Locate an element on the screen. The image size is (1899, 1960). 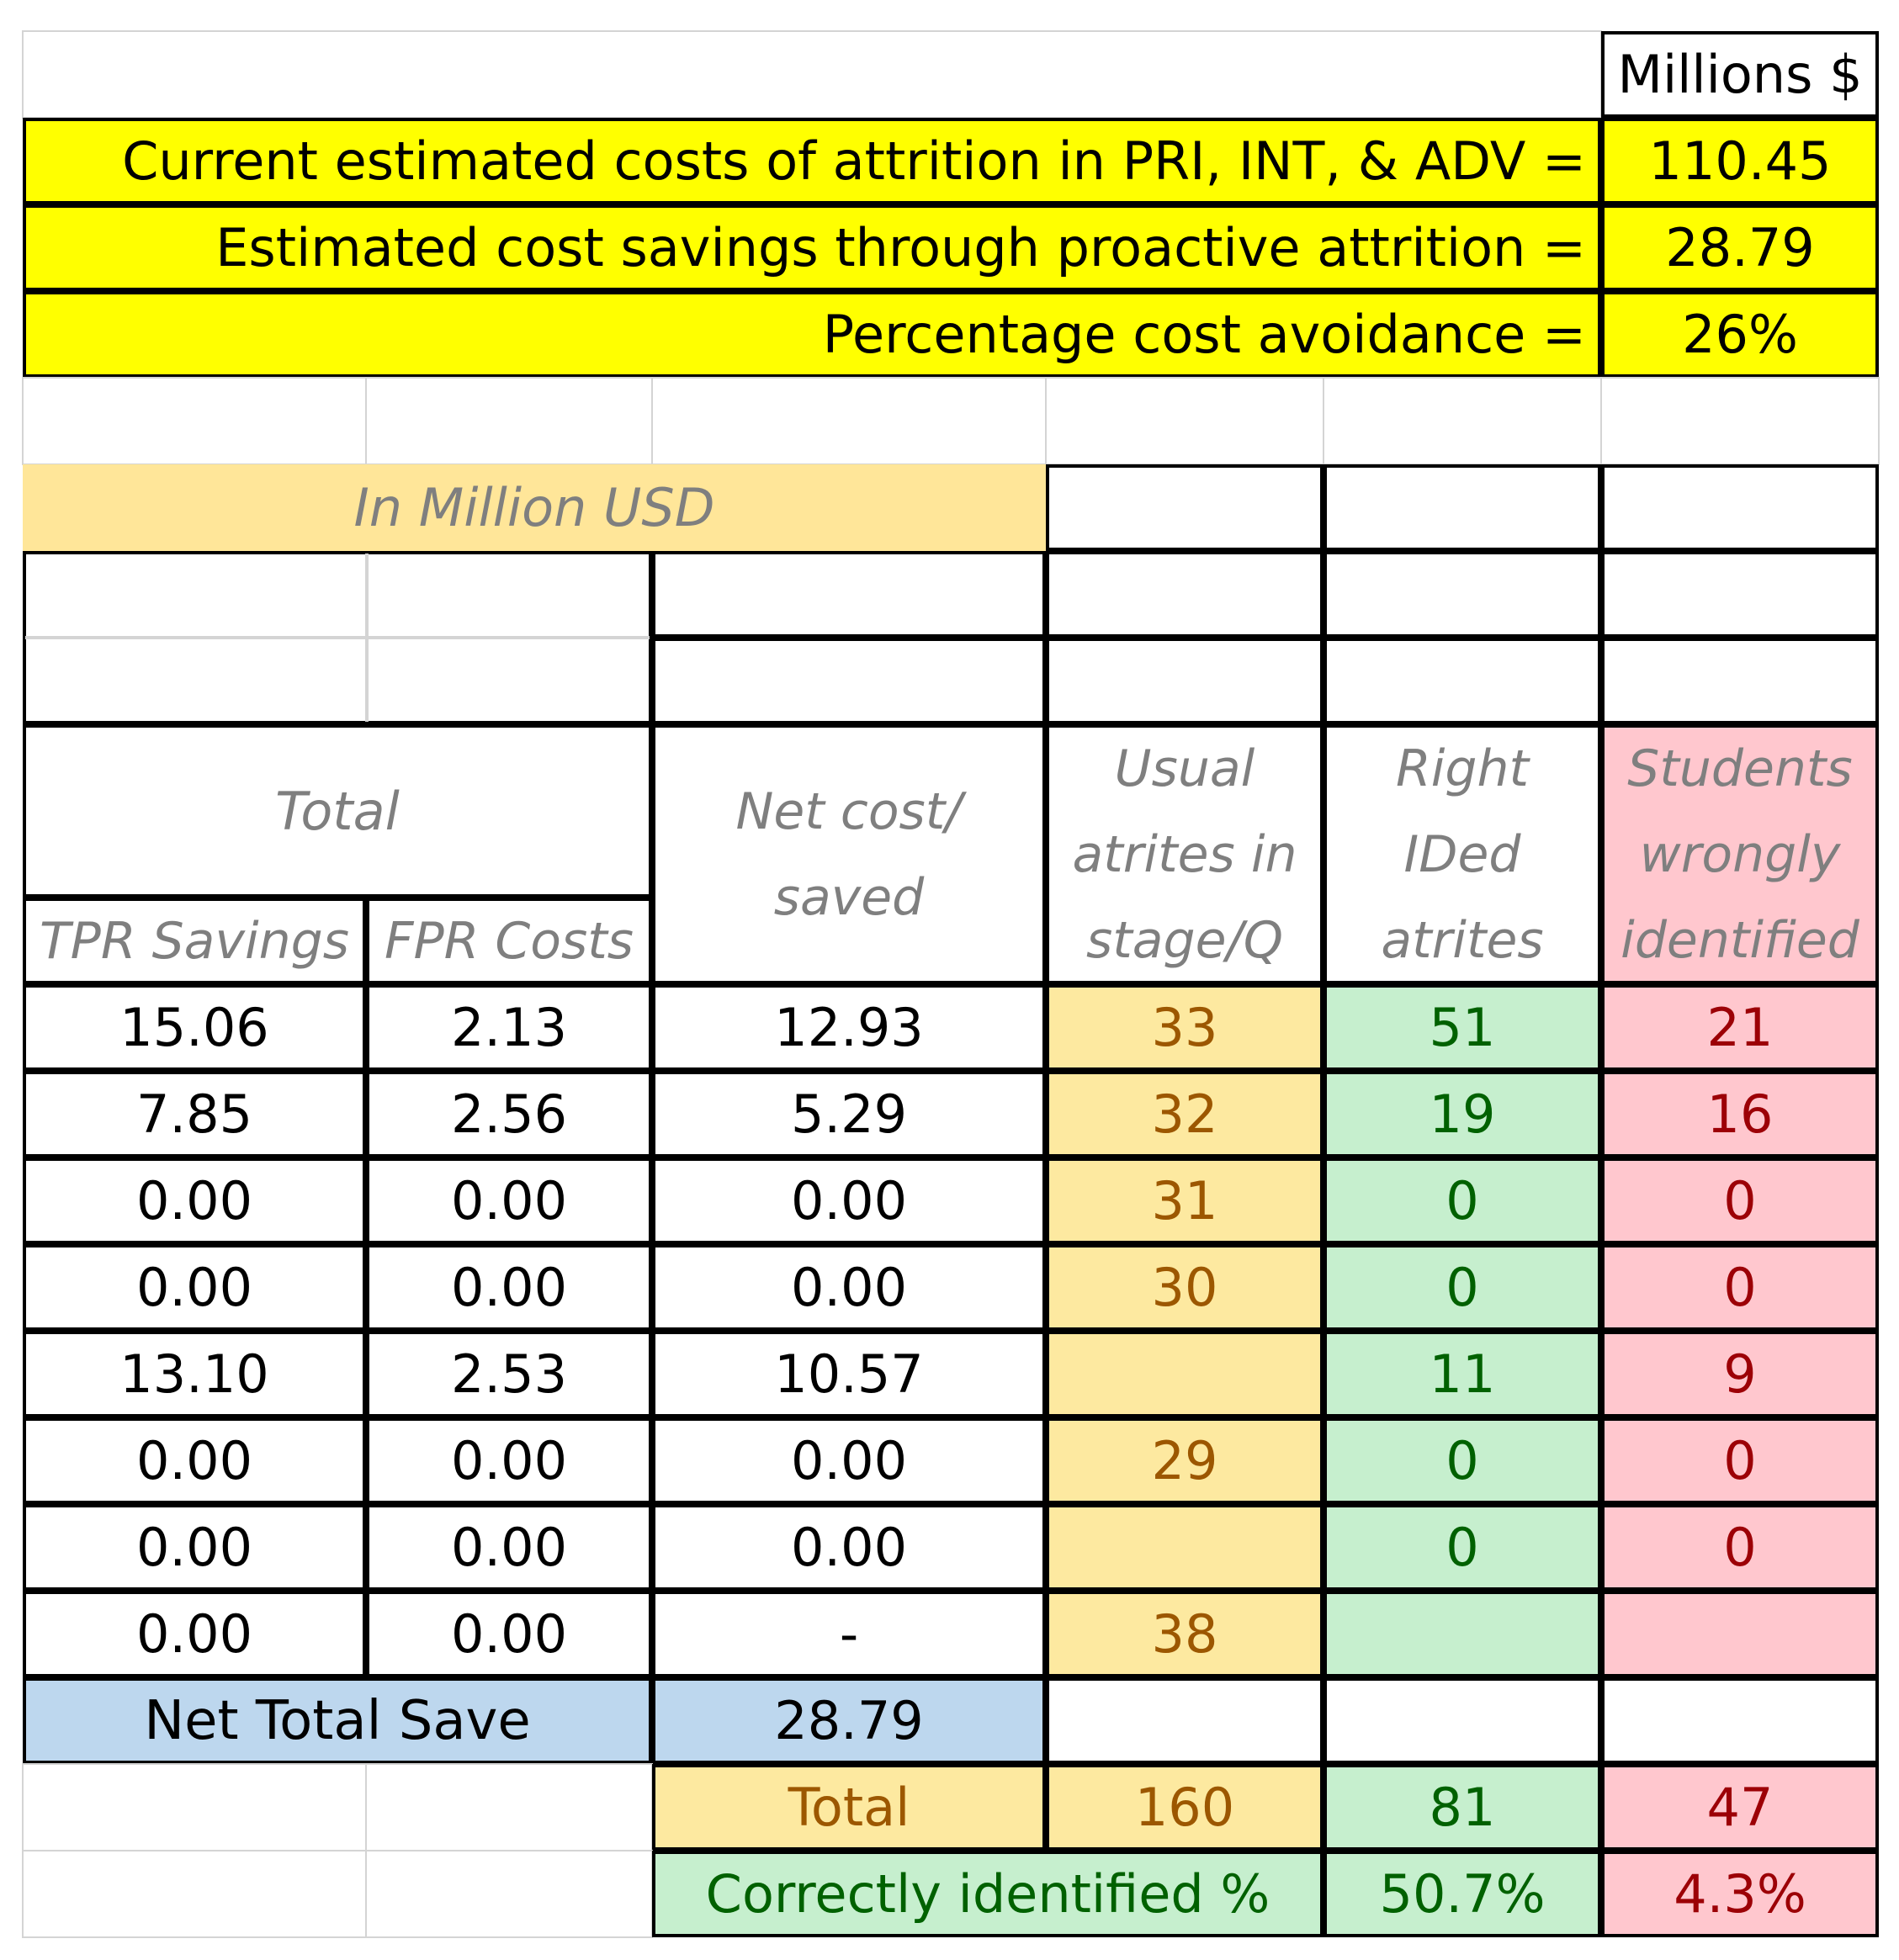
summary-value-text: 110.45 is located at coordinates (1740, 161).